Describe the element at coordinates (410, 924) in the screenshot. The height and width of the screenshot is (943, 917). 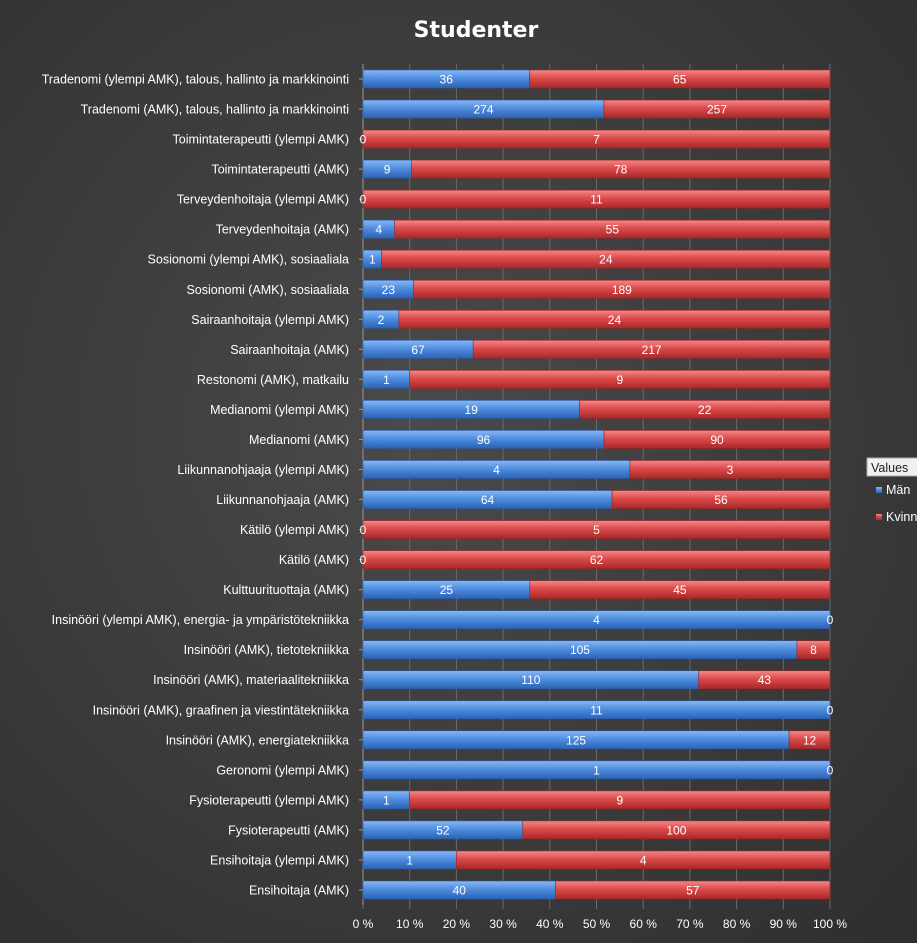
I see `x-tick-label: 10 %` at that location.